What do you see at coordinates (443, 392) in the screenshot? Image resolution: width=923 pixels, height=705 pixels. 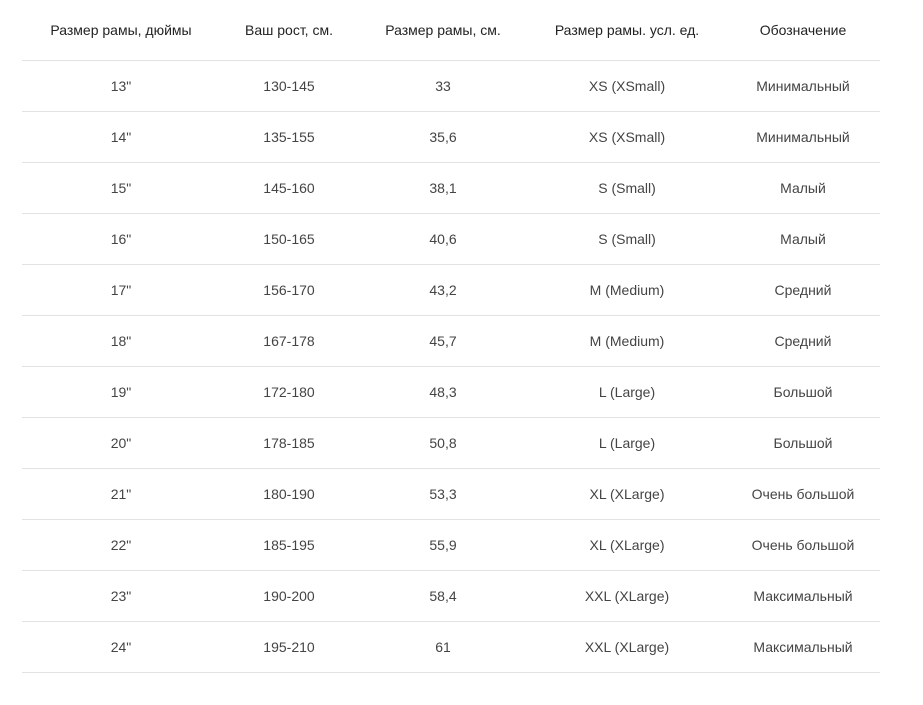 I see `cell-frame-cm: 48,3` at bounding box center [443, 392].